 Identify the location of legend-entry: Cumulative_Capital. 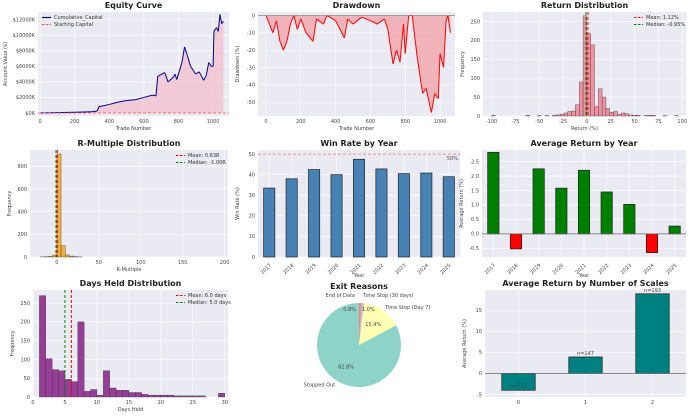
(78, 18).